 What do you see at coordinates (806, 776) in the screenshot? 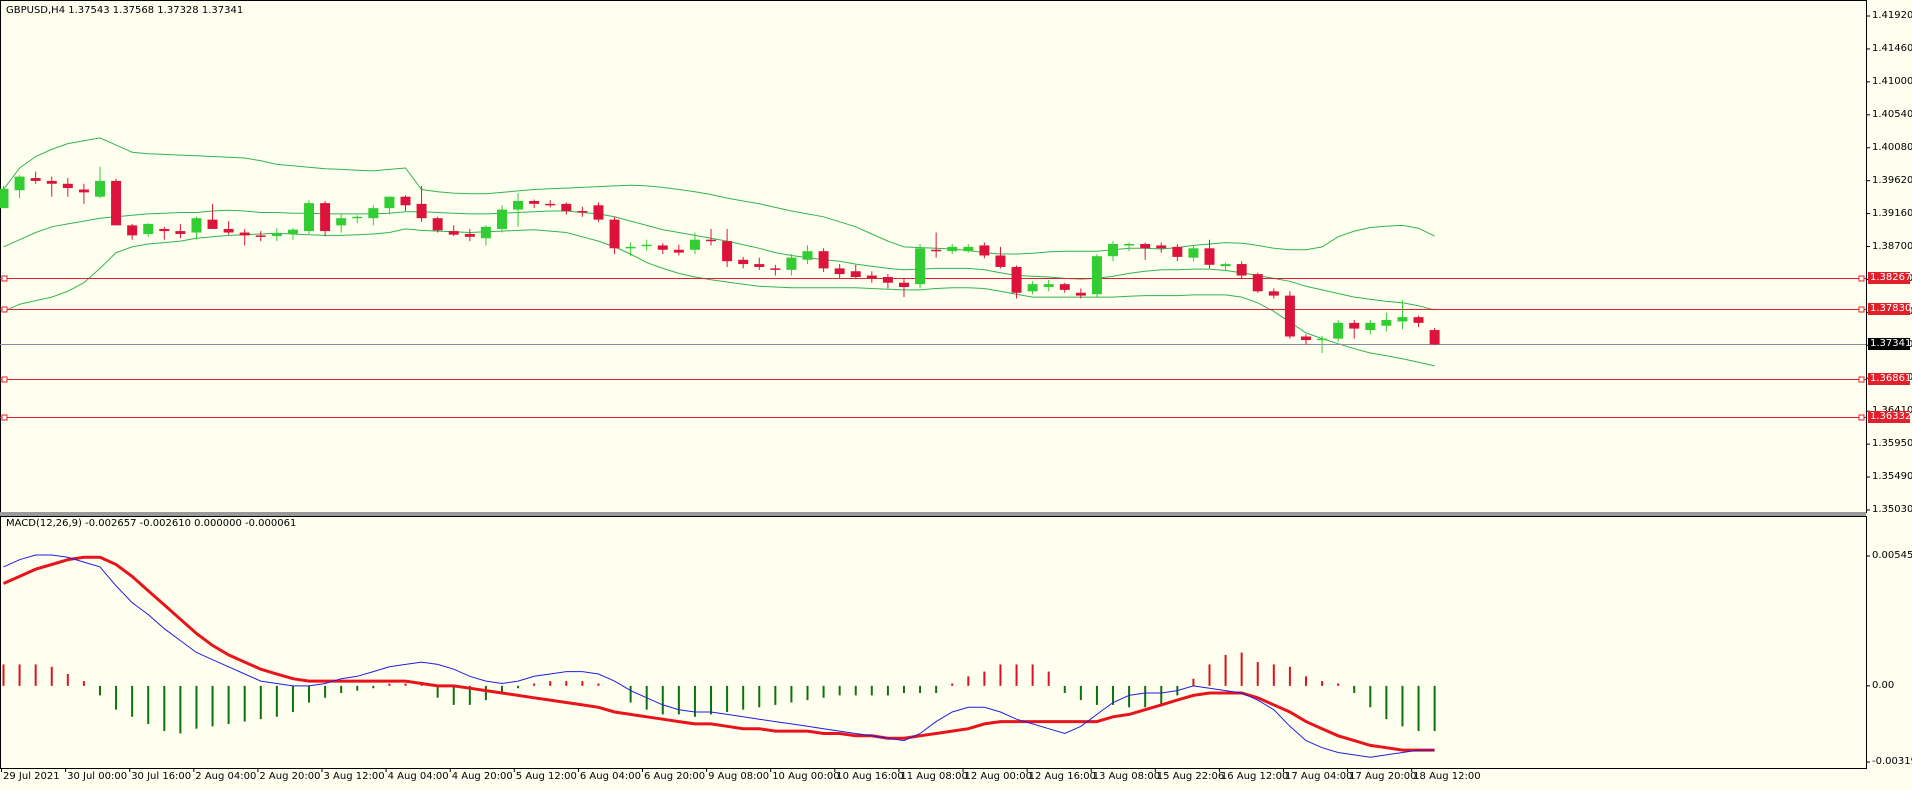
I see `time-tick-label: 10 Aug 00:00` at bounding box center [806, 776].